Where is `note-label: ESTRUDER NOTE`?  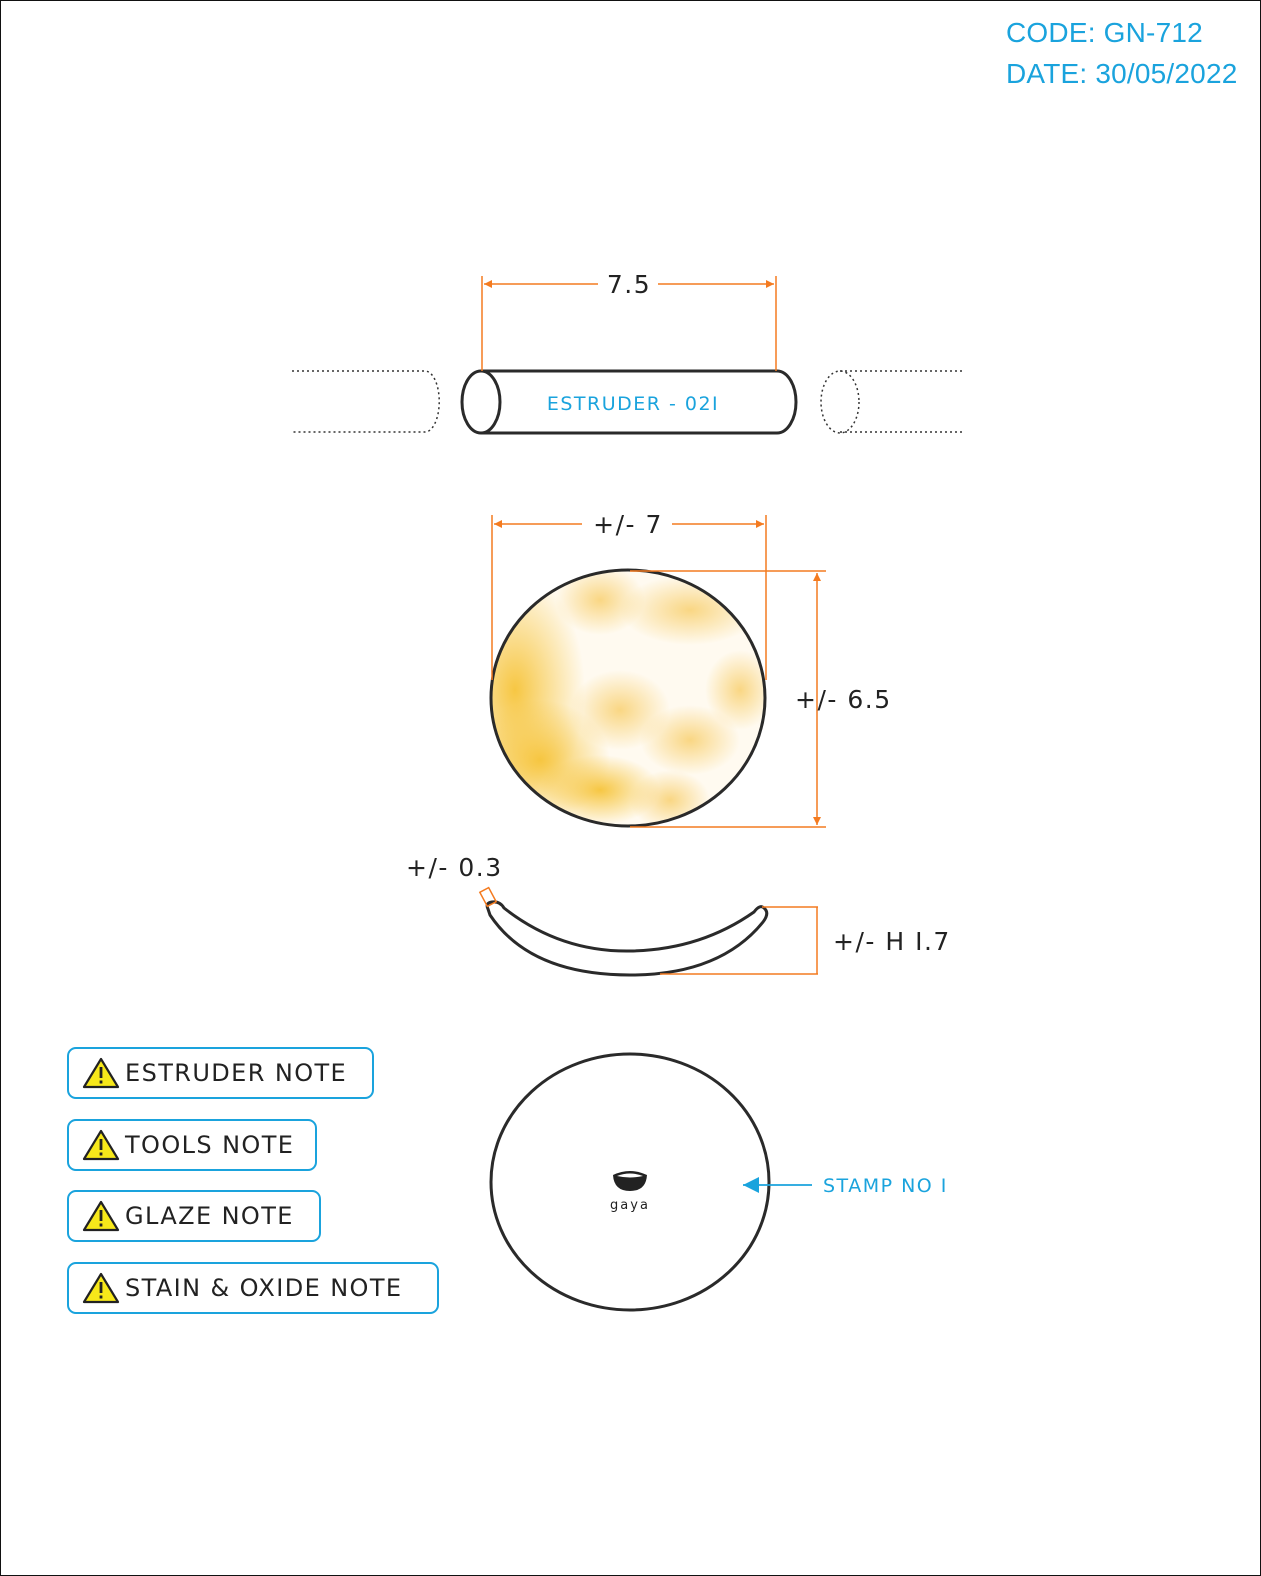 note-label: ESTRUDER NOTE is located at coordinates (236, 1073).